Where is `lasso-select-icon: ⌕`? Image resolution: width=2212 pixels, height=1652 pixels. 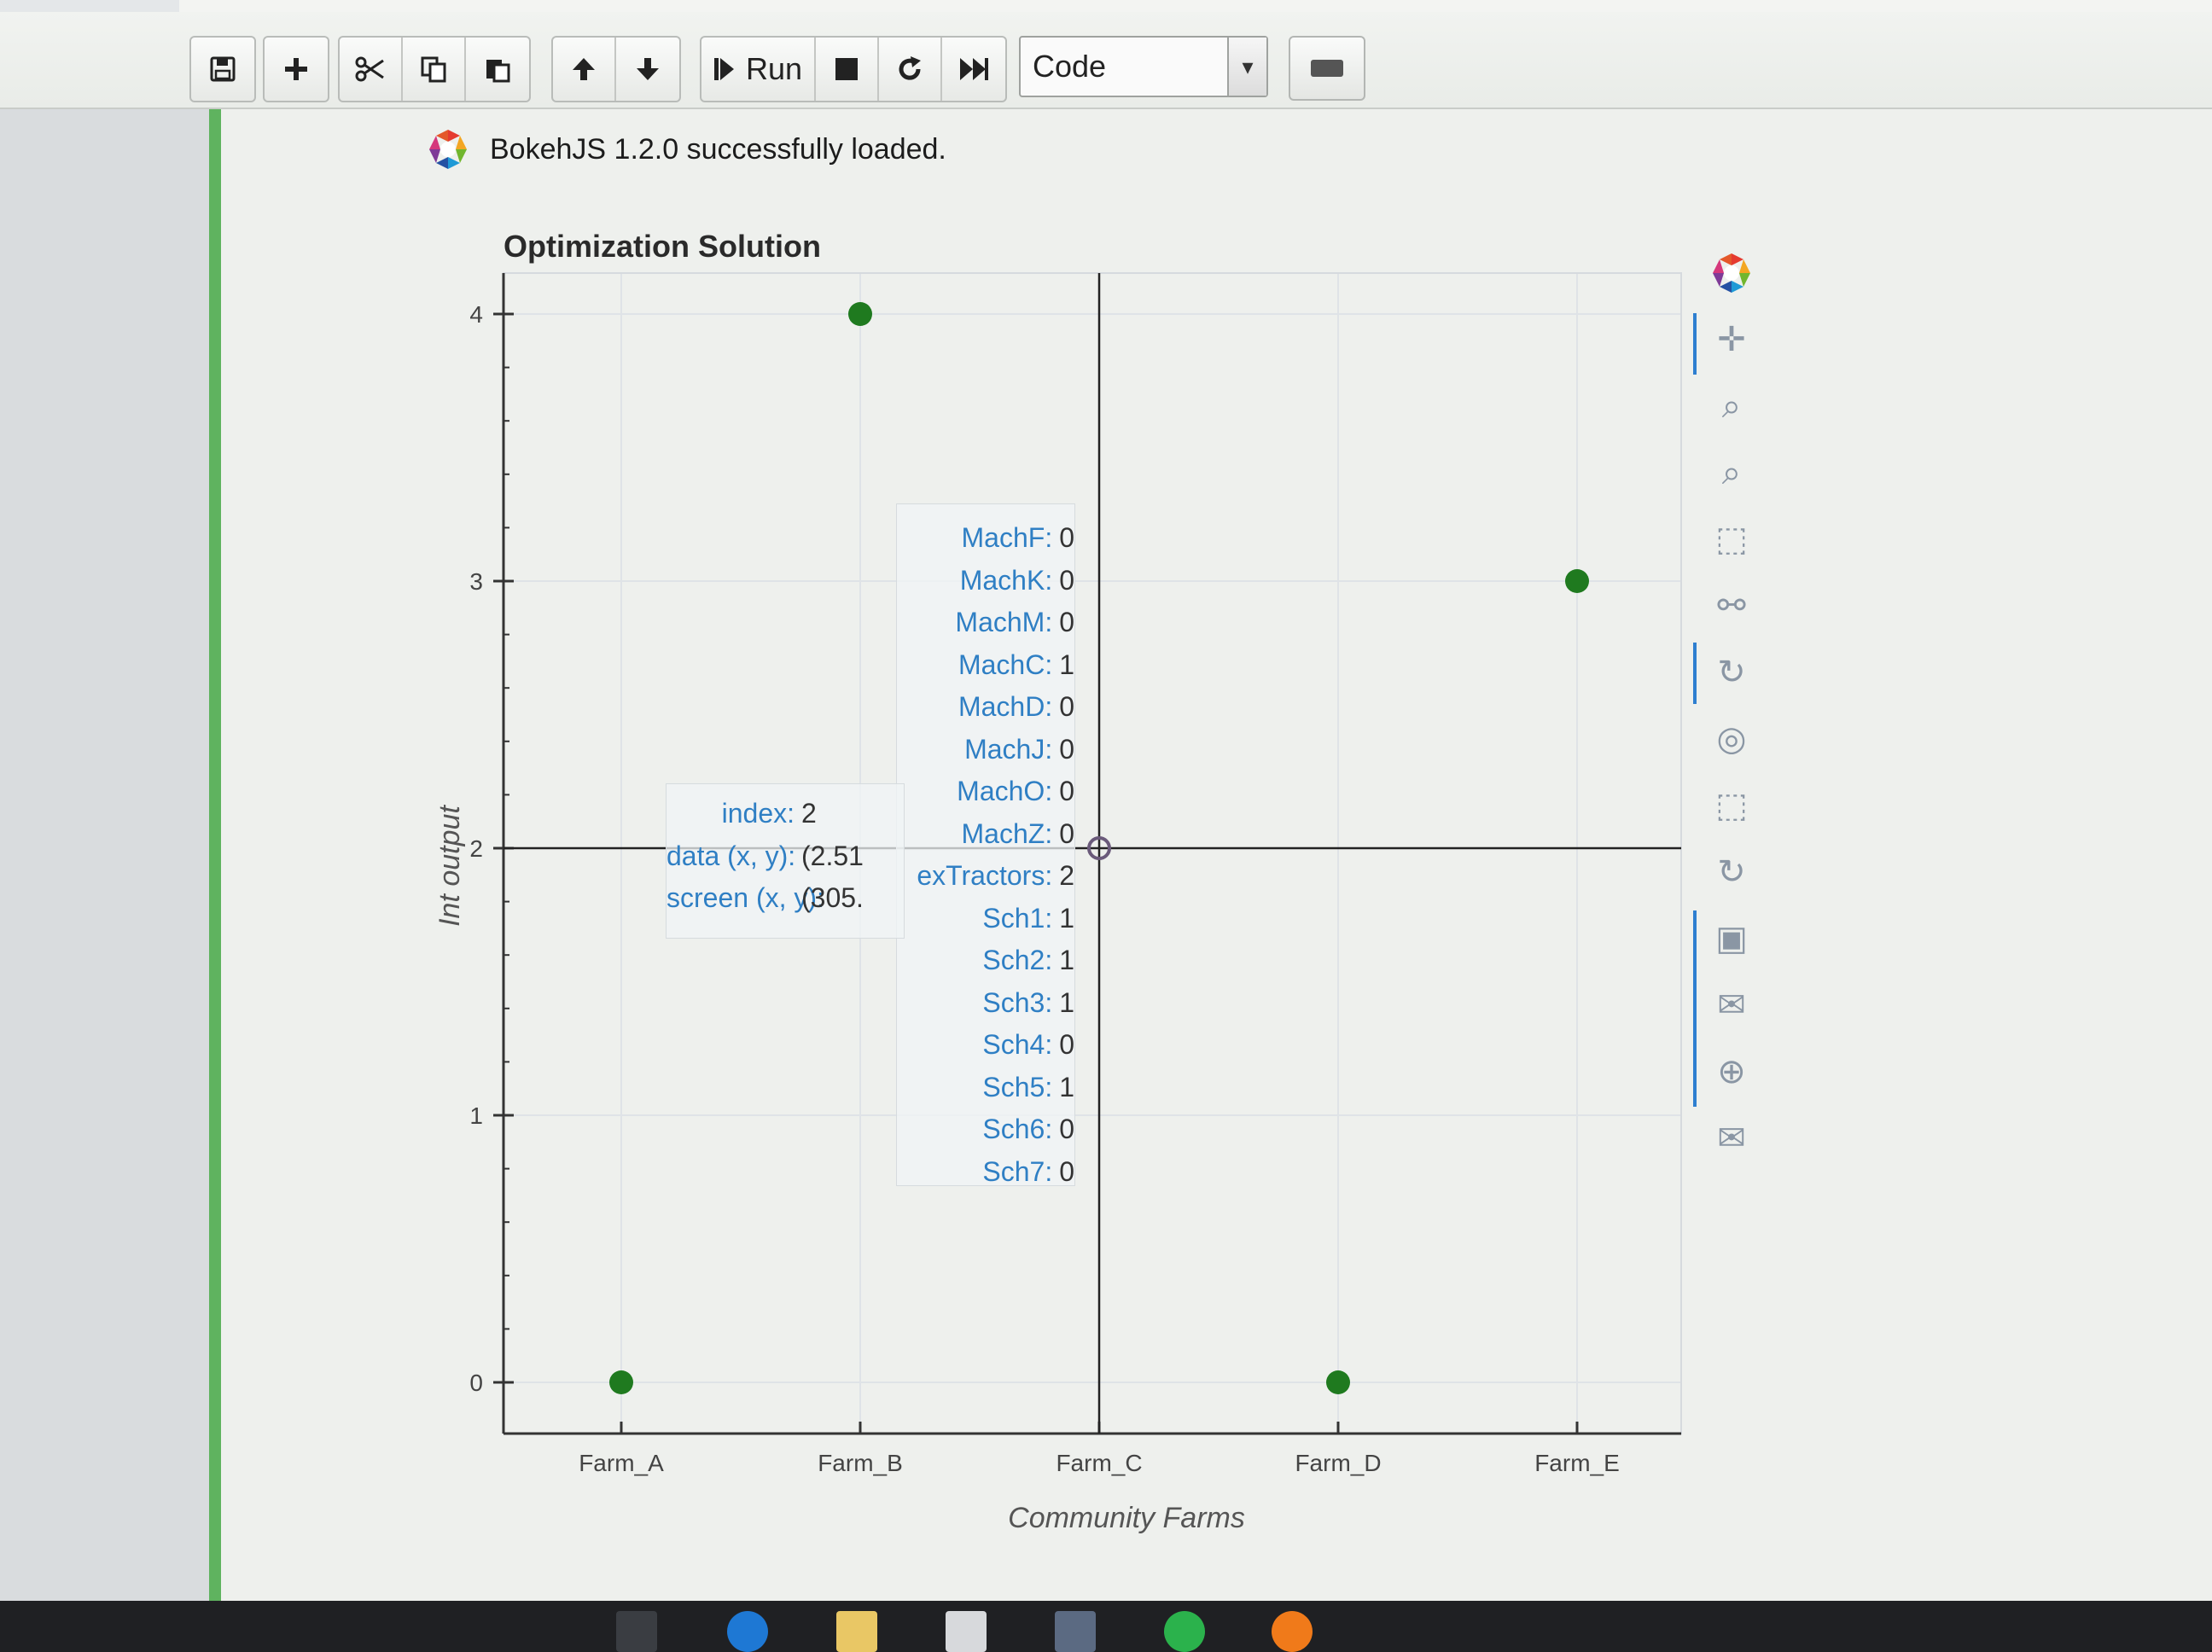 lasso-select-icon: ⌕ is located at coordinates (1731, 406).